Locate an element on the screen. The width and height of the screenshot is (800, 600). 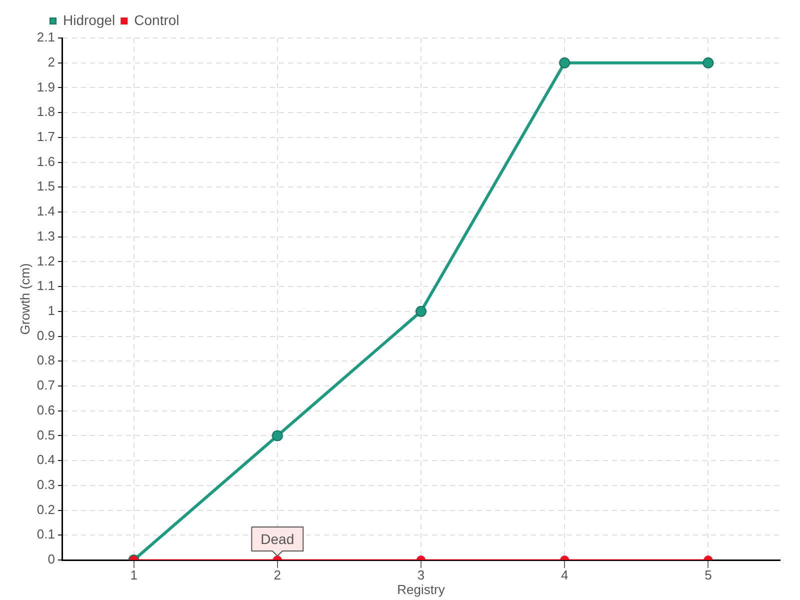
x-tick-label: 2 is located at coordinates (278, 574).